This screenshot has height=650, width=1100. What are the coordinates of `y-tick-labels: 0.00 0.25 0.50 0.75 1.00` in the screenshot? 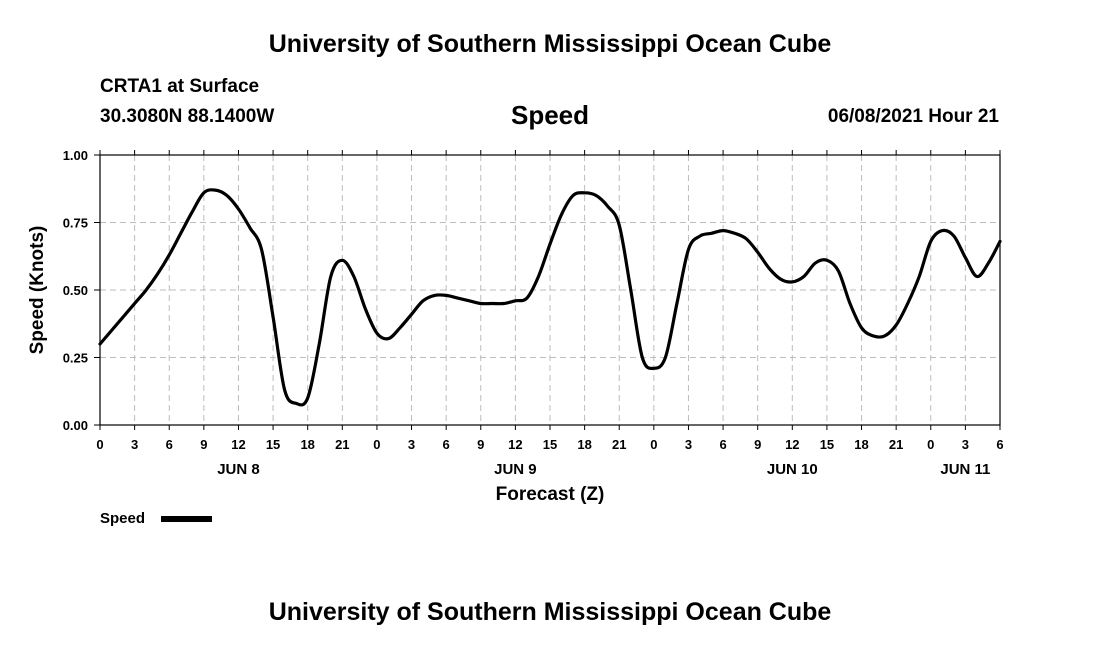 It's located at (75, 290).